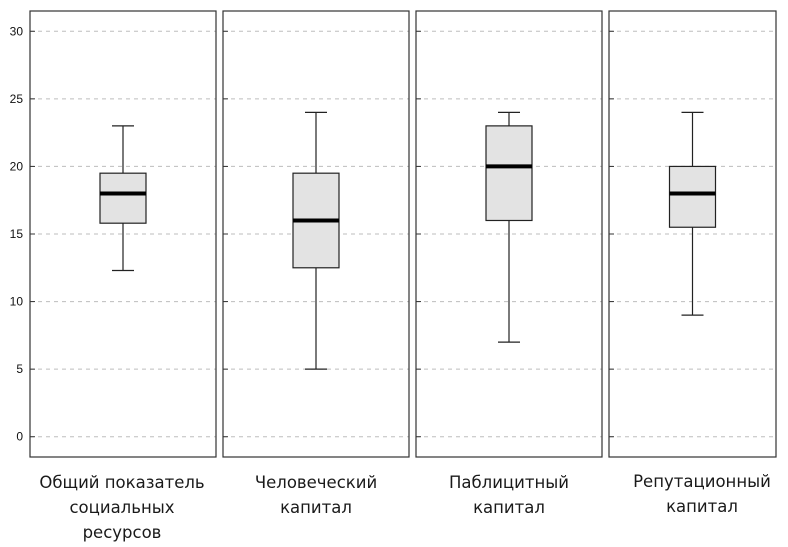  Describe the element at coordinates (19, 437) in the screenshot. I see `y-tick-label-0: 0` at that location.